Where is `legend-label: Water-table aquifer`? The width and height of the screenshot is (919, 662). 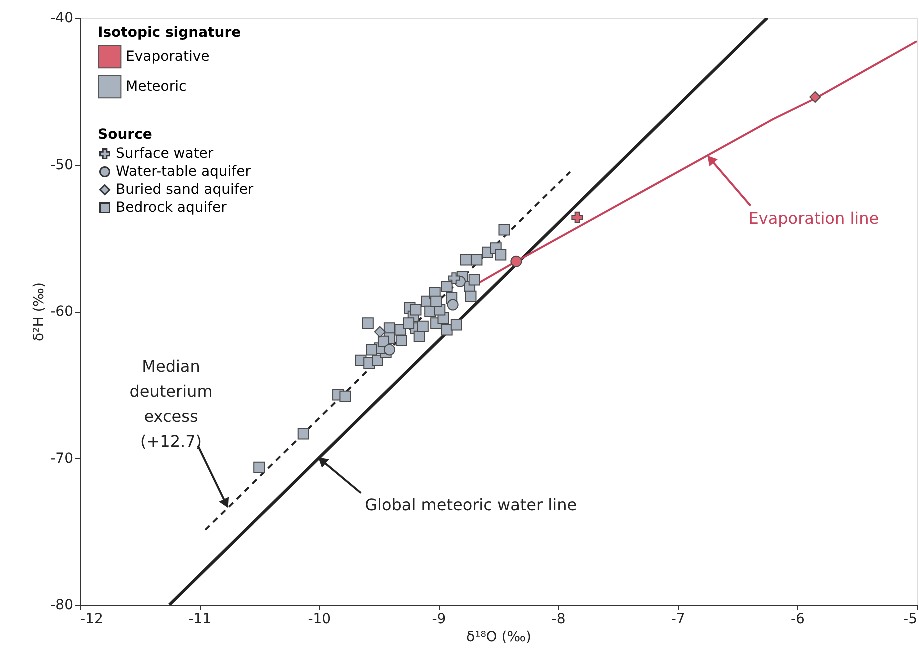
legend-label: Water-table aquifer is located at coordinates (184, 172).